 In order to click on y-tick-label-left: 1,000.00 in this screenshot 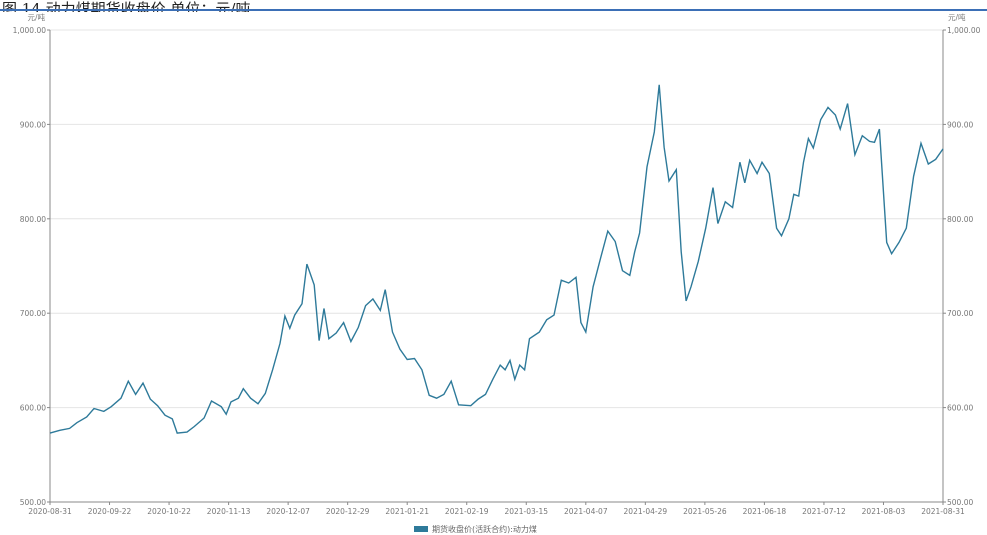, I will do `click(30, 30)`.